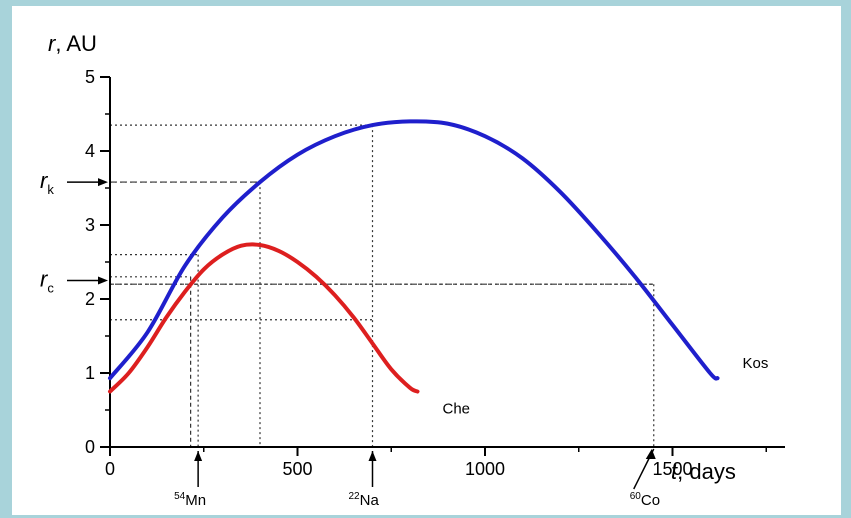 This screenshot has height=518, width=851. I want to click on y-axis-label: r, AU, so click(72, 43).